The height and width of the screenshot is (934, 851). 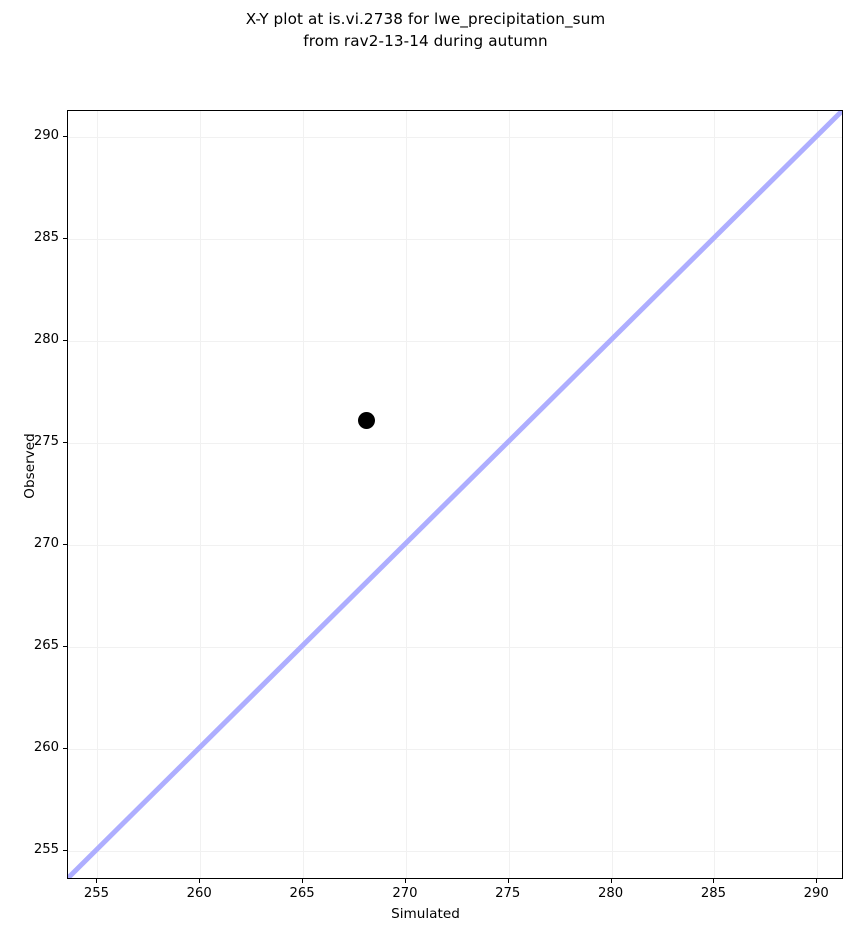 I want to click on x-tick-label: 270, so click(x=405, y=893).